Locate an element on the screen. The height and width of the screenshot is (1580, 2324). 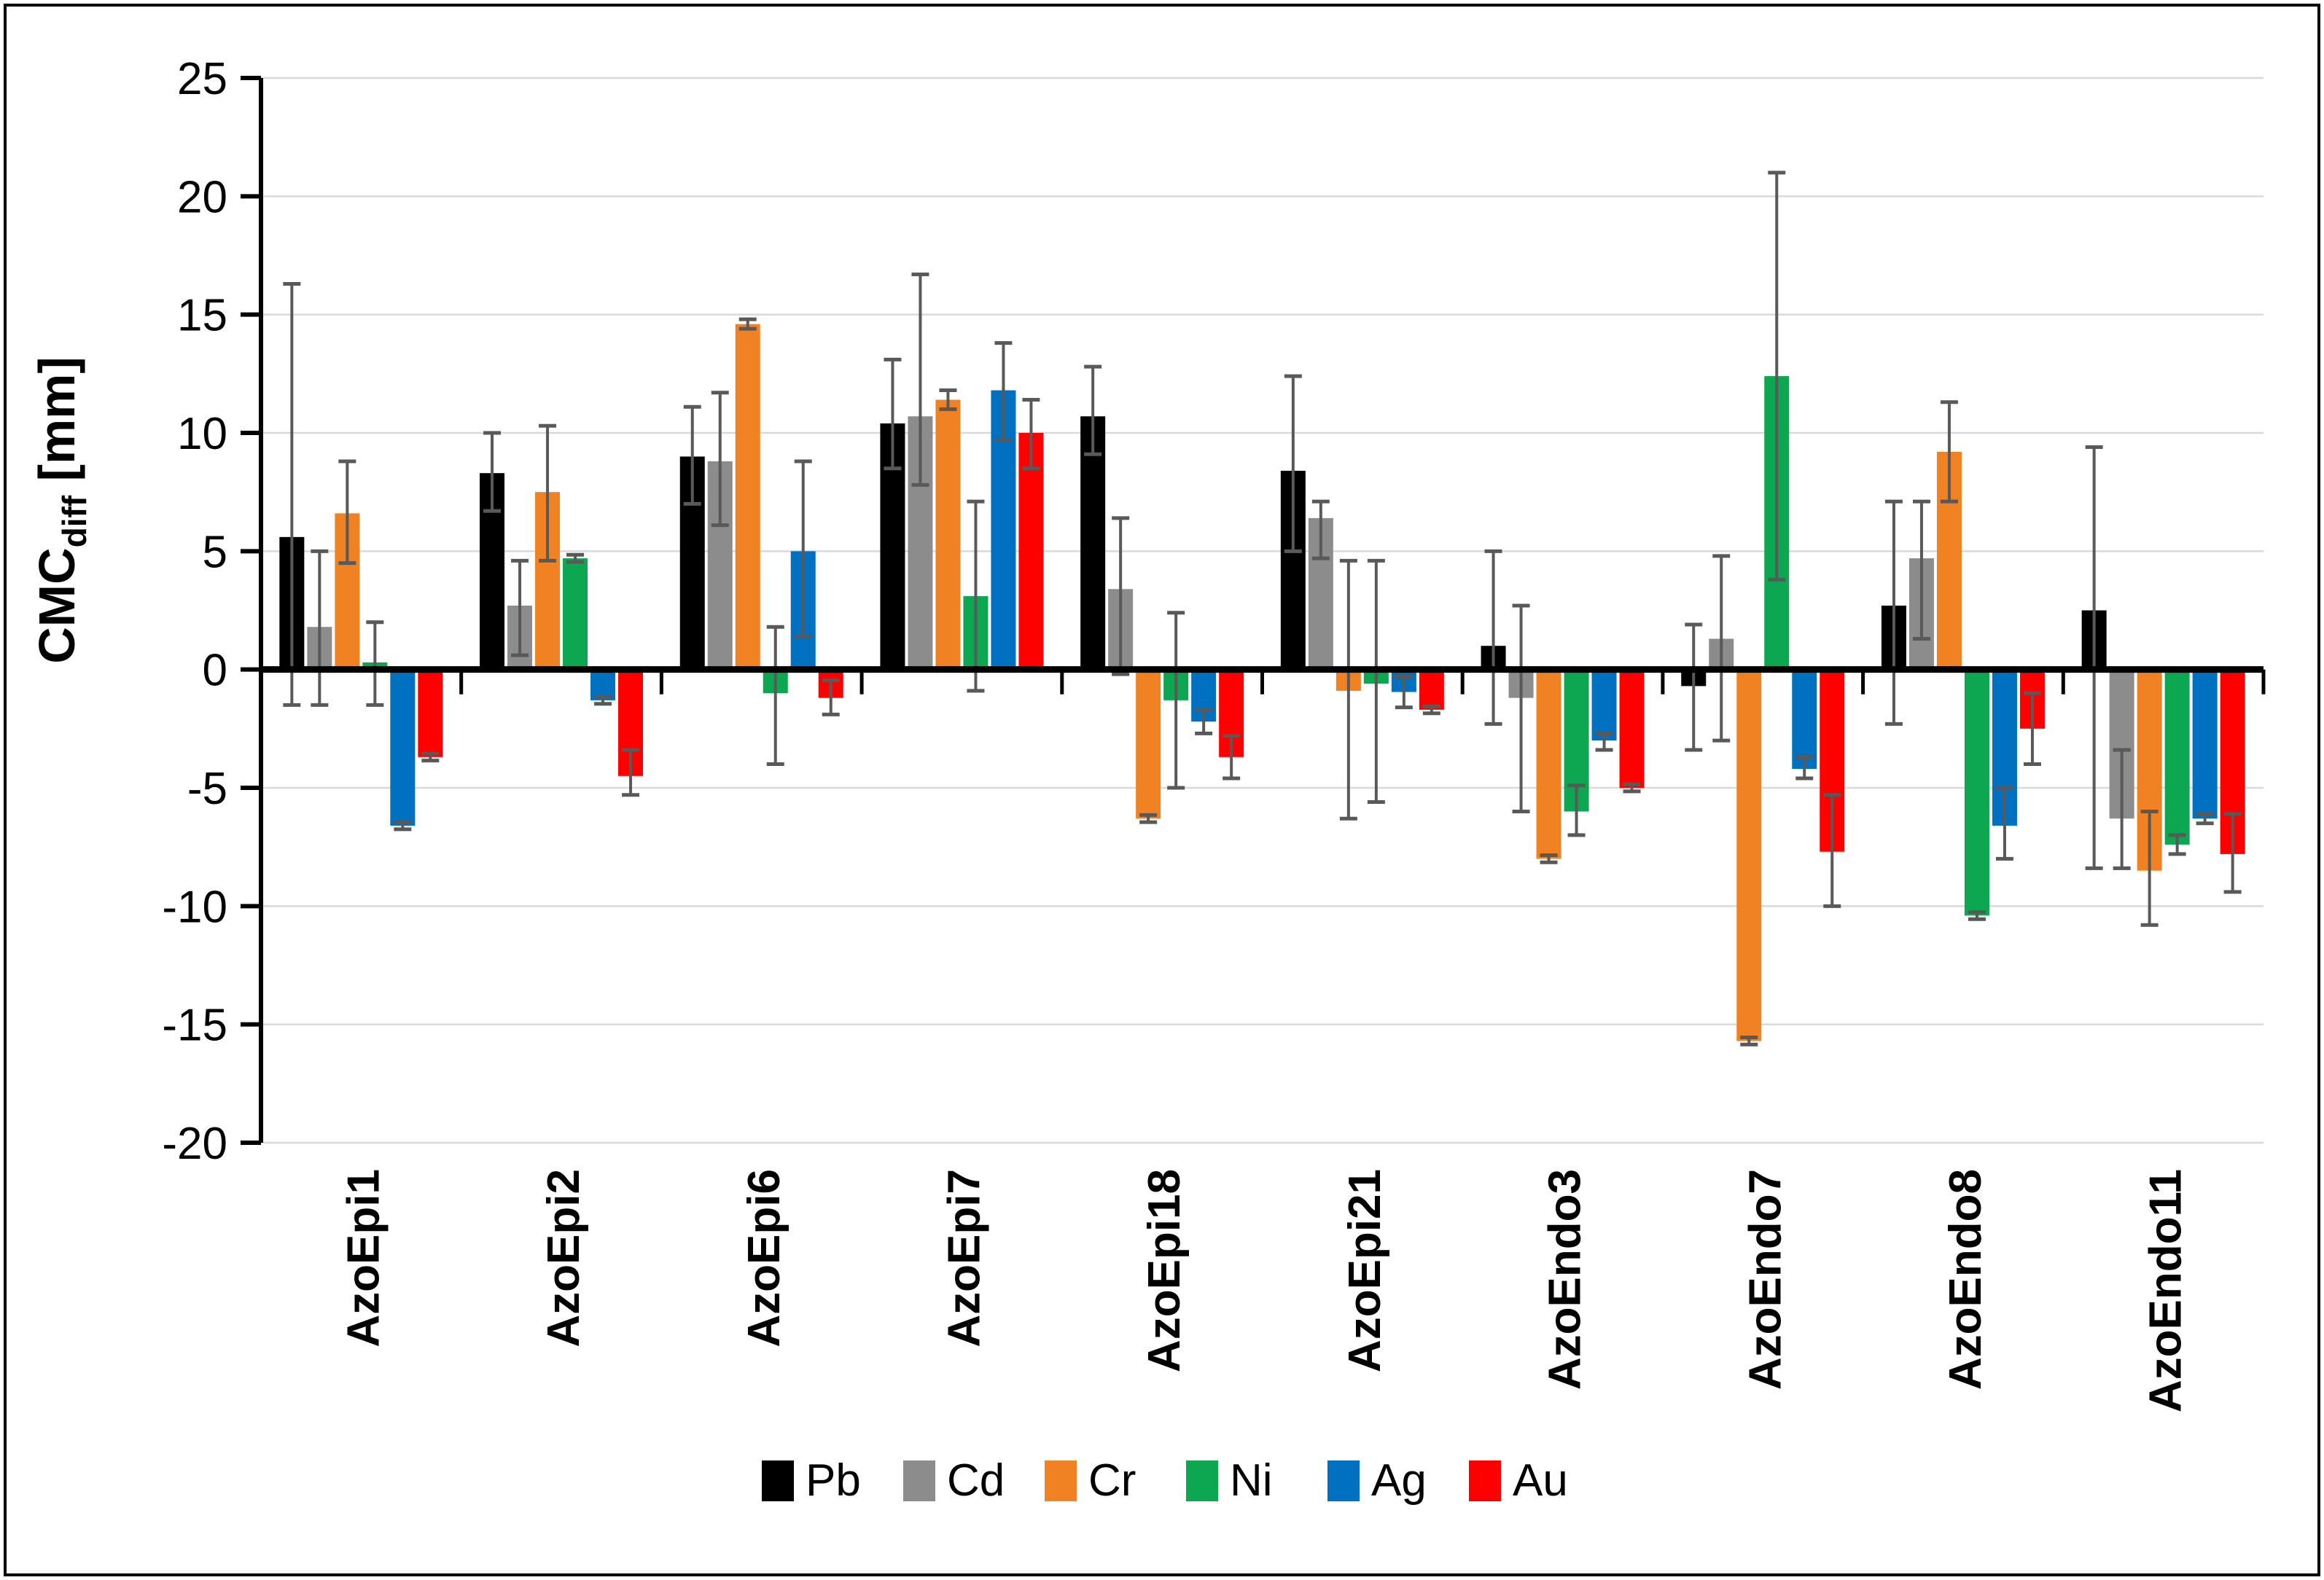
x-category-label: AzoEpi2 is located at coordinates (564, 1258).